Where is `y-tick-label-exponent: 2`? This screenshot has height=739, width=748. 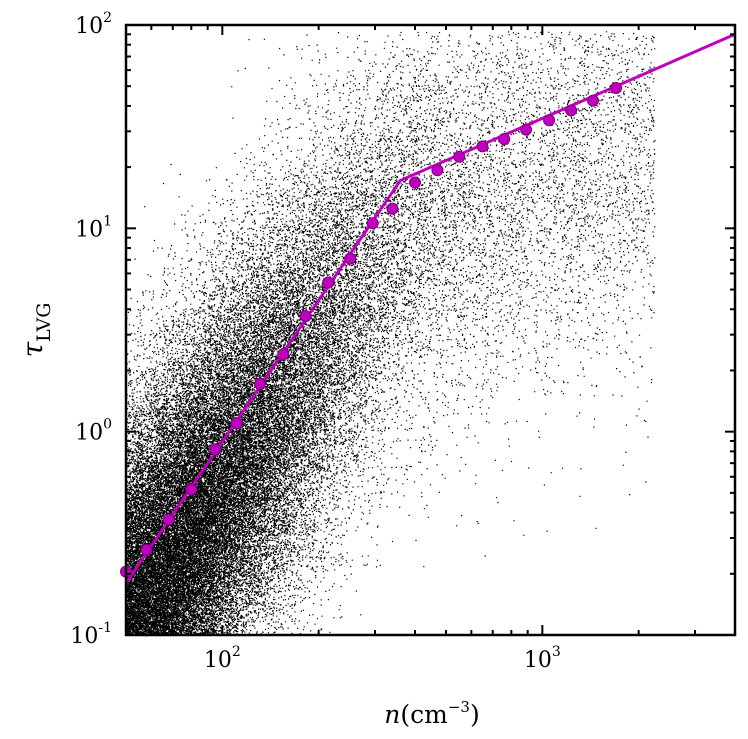 y-tick-label-exponent: 2 is located at coordinates (107, 18).